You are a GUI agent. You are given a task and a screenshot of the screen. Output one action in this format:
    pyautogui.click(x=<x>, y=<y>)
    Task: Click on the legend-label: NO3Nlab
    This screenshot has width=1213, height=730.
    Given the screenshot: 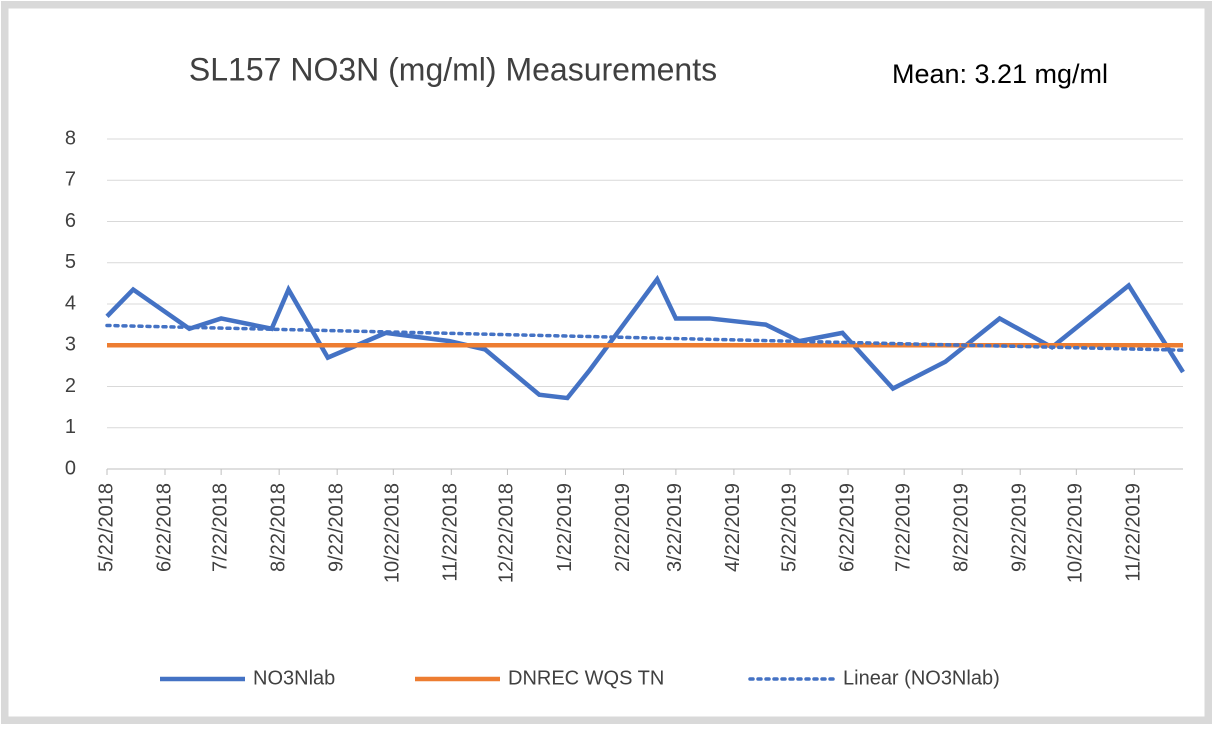 What is the action you would take?
    pyautogui.click(x=294, y=678)
    